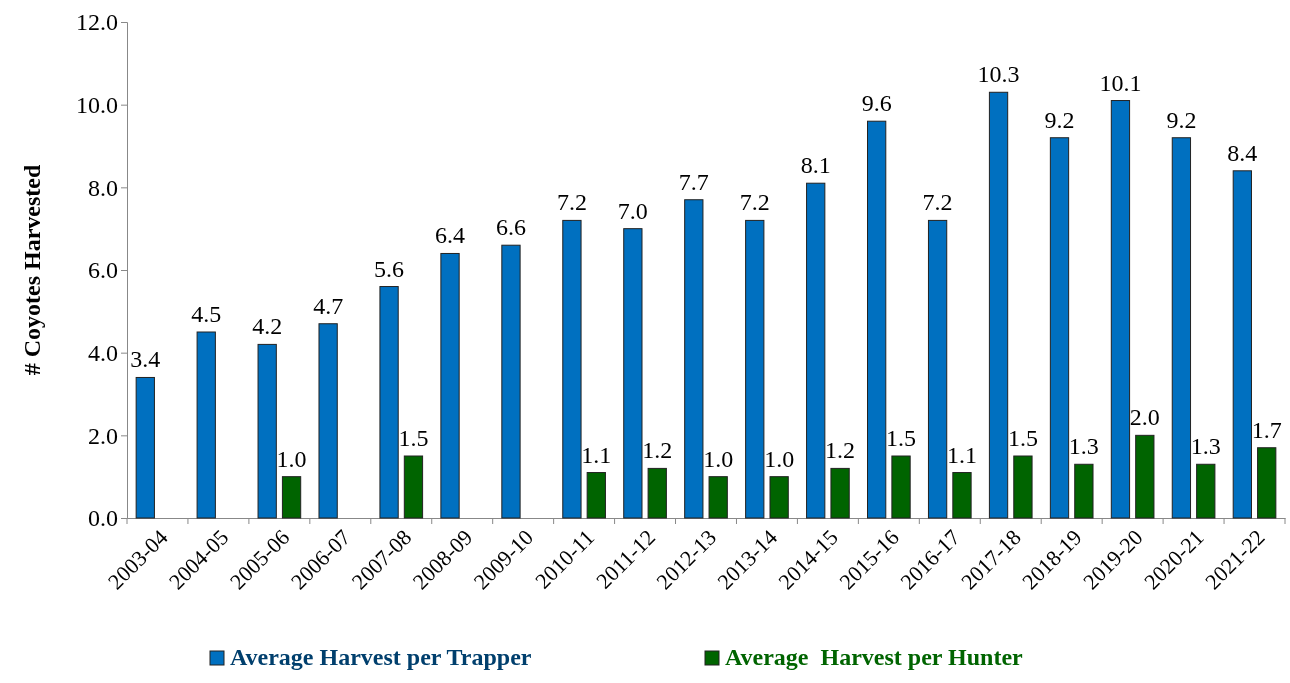 Image resolution: width=1290 pixels, height=683 pixels. What do you see at coordinates (103, 270) in the screenshot?
I see `y-tick-label: 6.0` at bounding box center [103, 270].